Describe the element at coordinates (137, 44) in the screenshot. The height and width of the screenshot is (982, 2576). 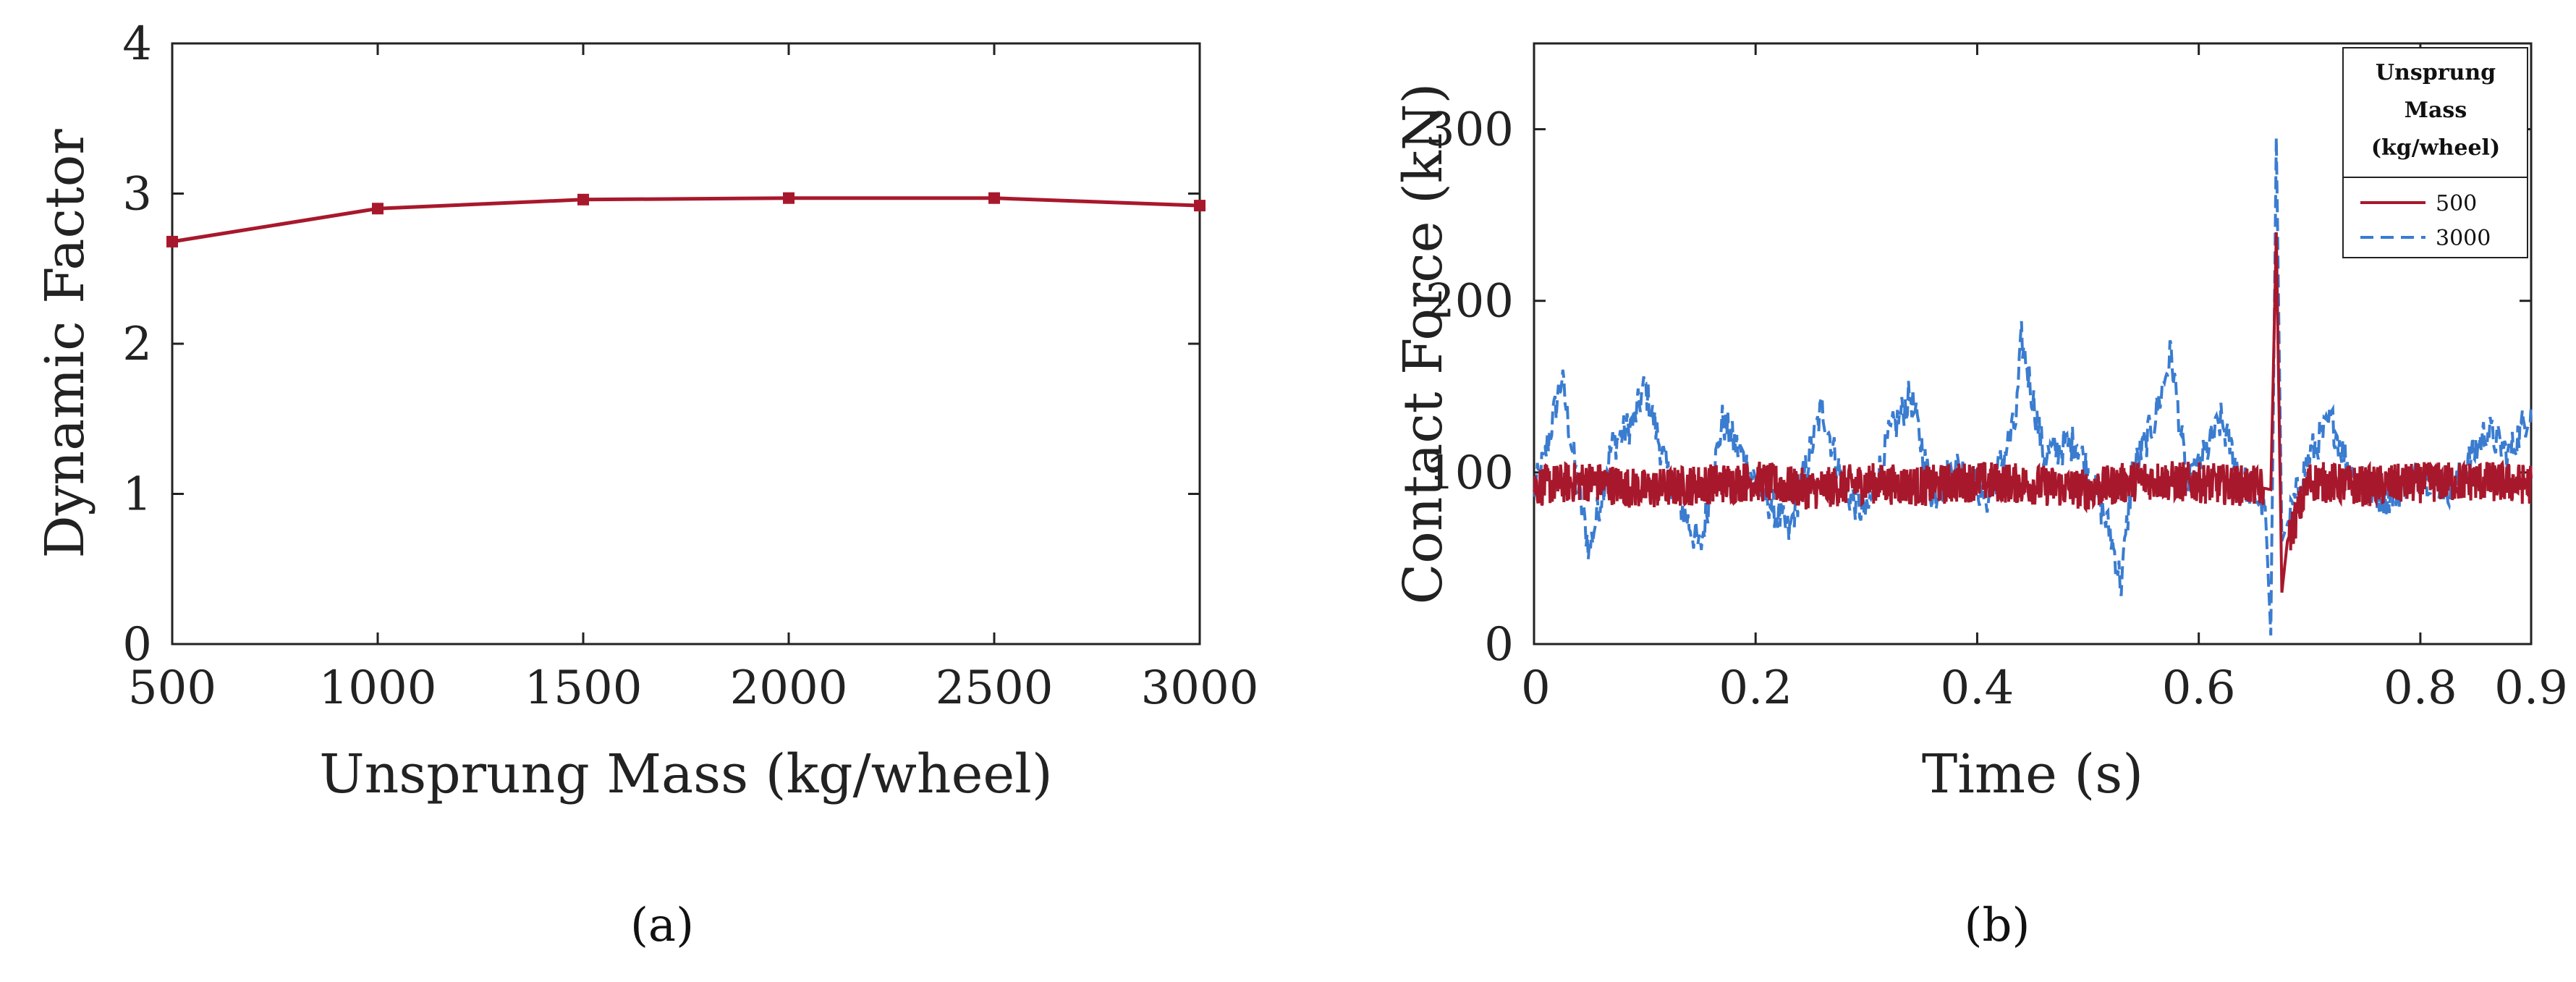
I see `panel-a-ytick-label: 4` at that location.